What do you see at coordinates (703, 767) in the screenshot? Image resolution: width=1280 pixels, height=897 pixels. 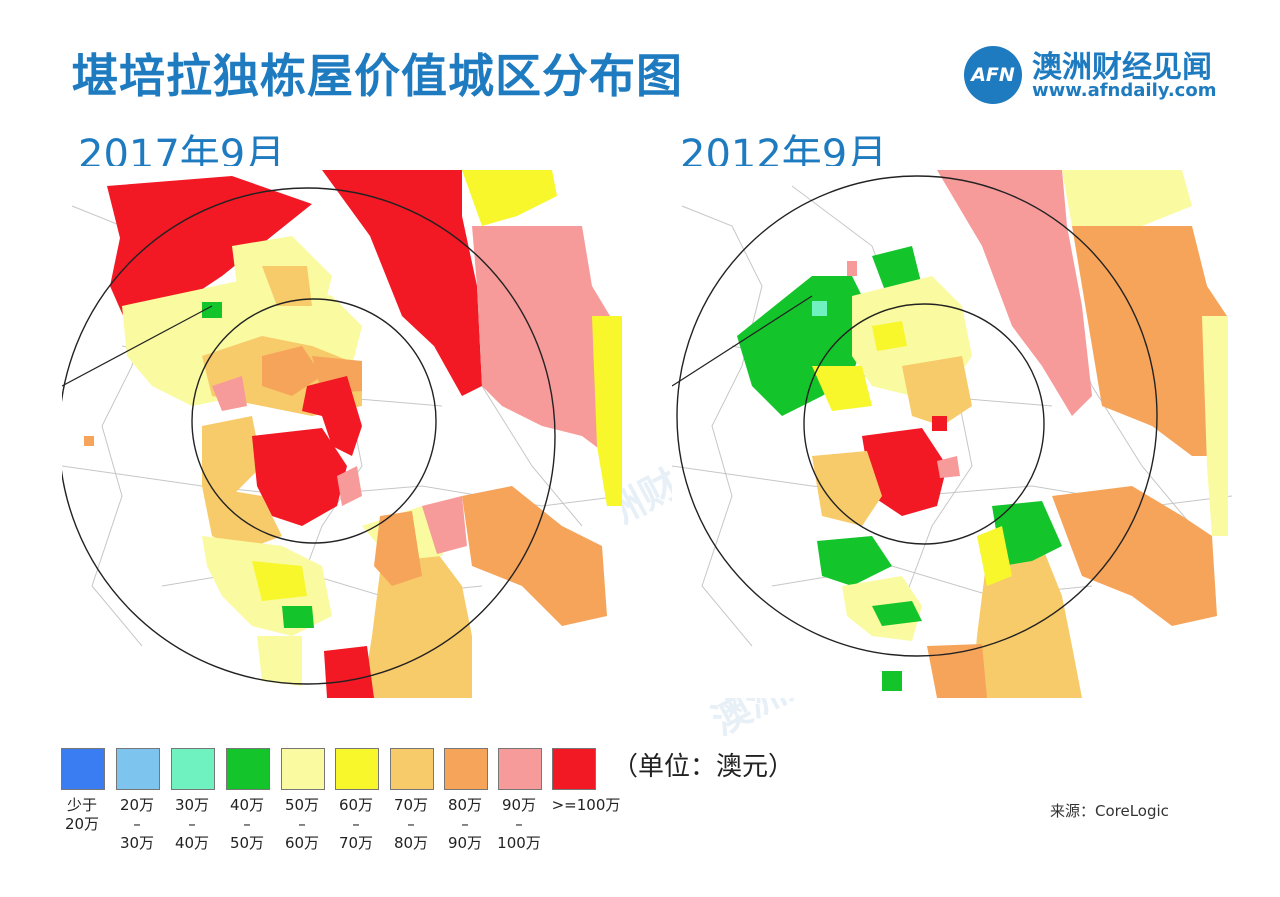 I see `legend-unit: （单位：澳元）` at bounding box center [703, 767].